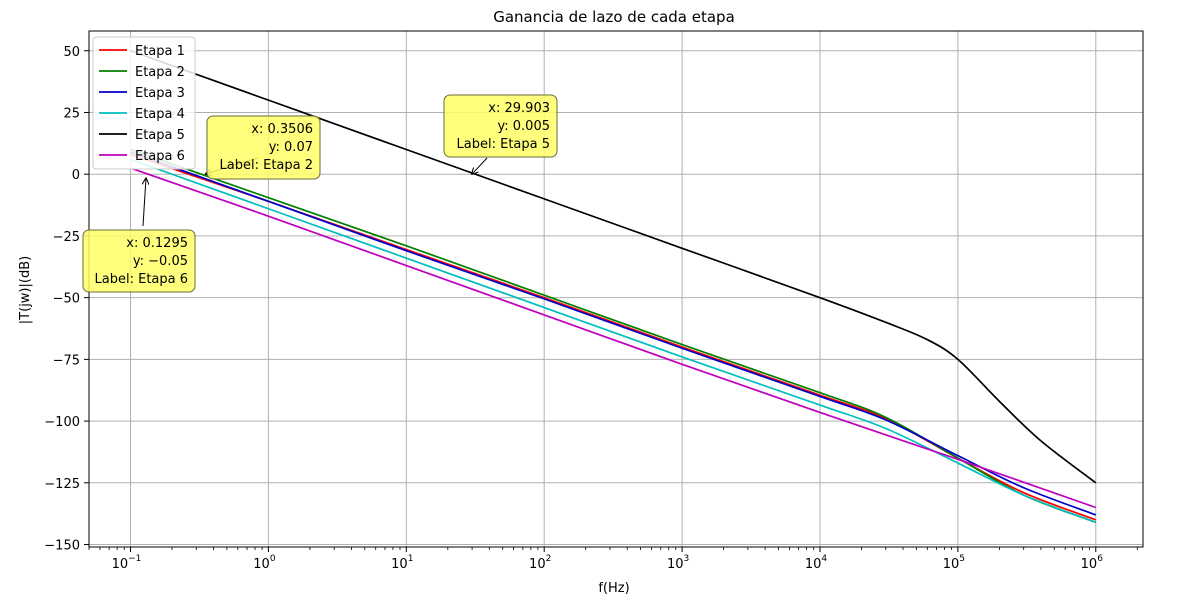 Image resolution: width=1197 pixels, height=605 pixels. I want to click on data-tip: x: 0.3506 y: 0.07 Label: Etapa 2, so click(263, 147).